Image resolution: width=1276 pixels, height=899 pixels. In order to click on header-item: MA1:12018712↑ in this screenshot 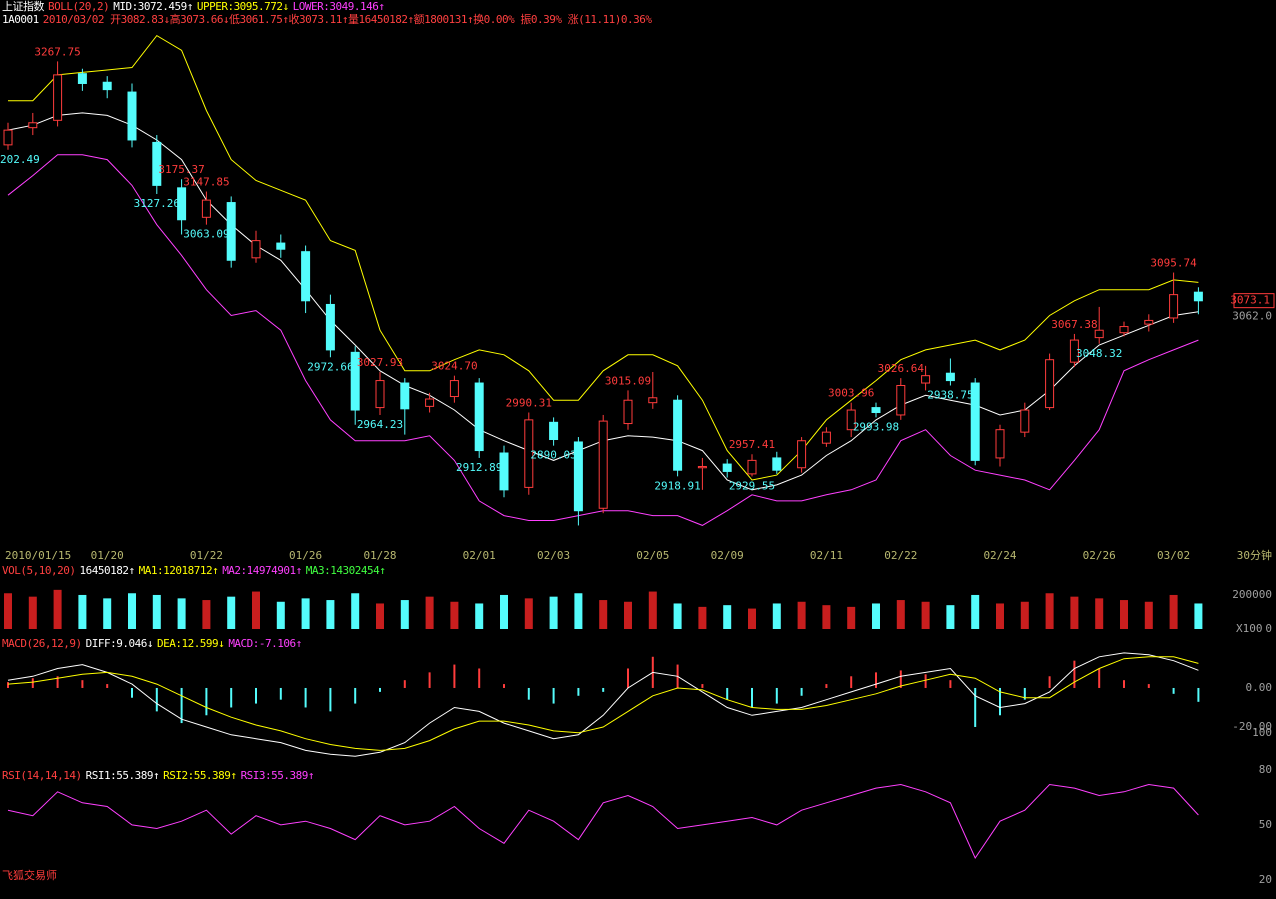, I will do `click(178, 570)`.